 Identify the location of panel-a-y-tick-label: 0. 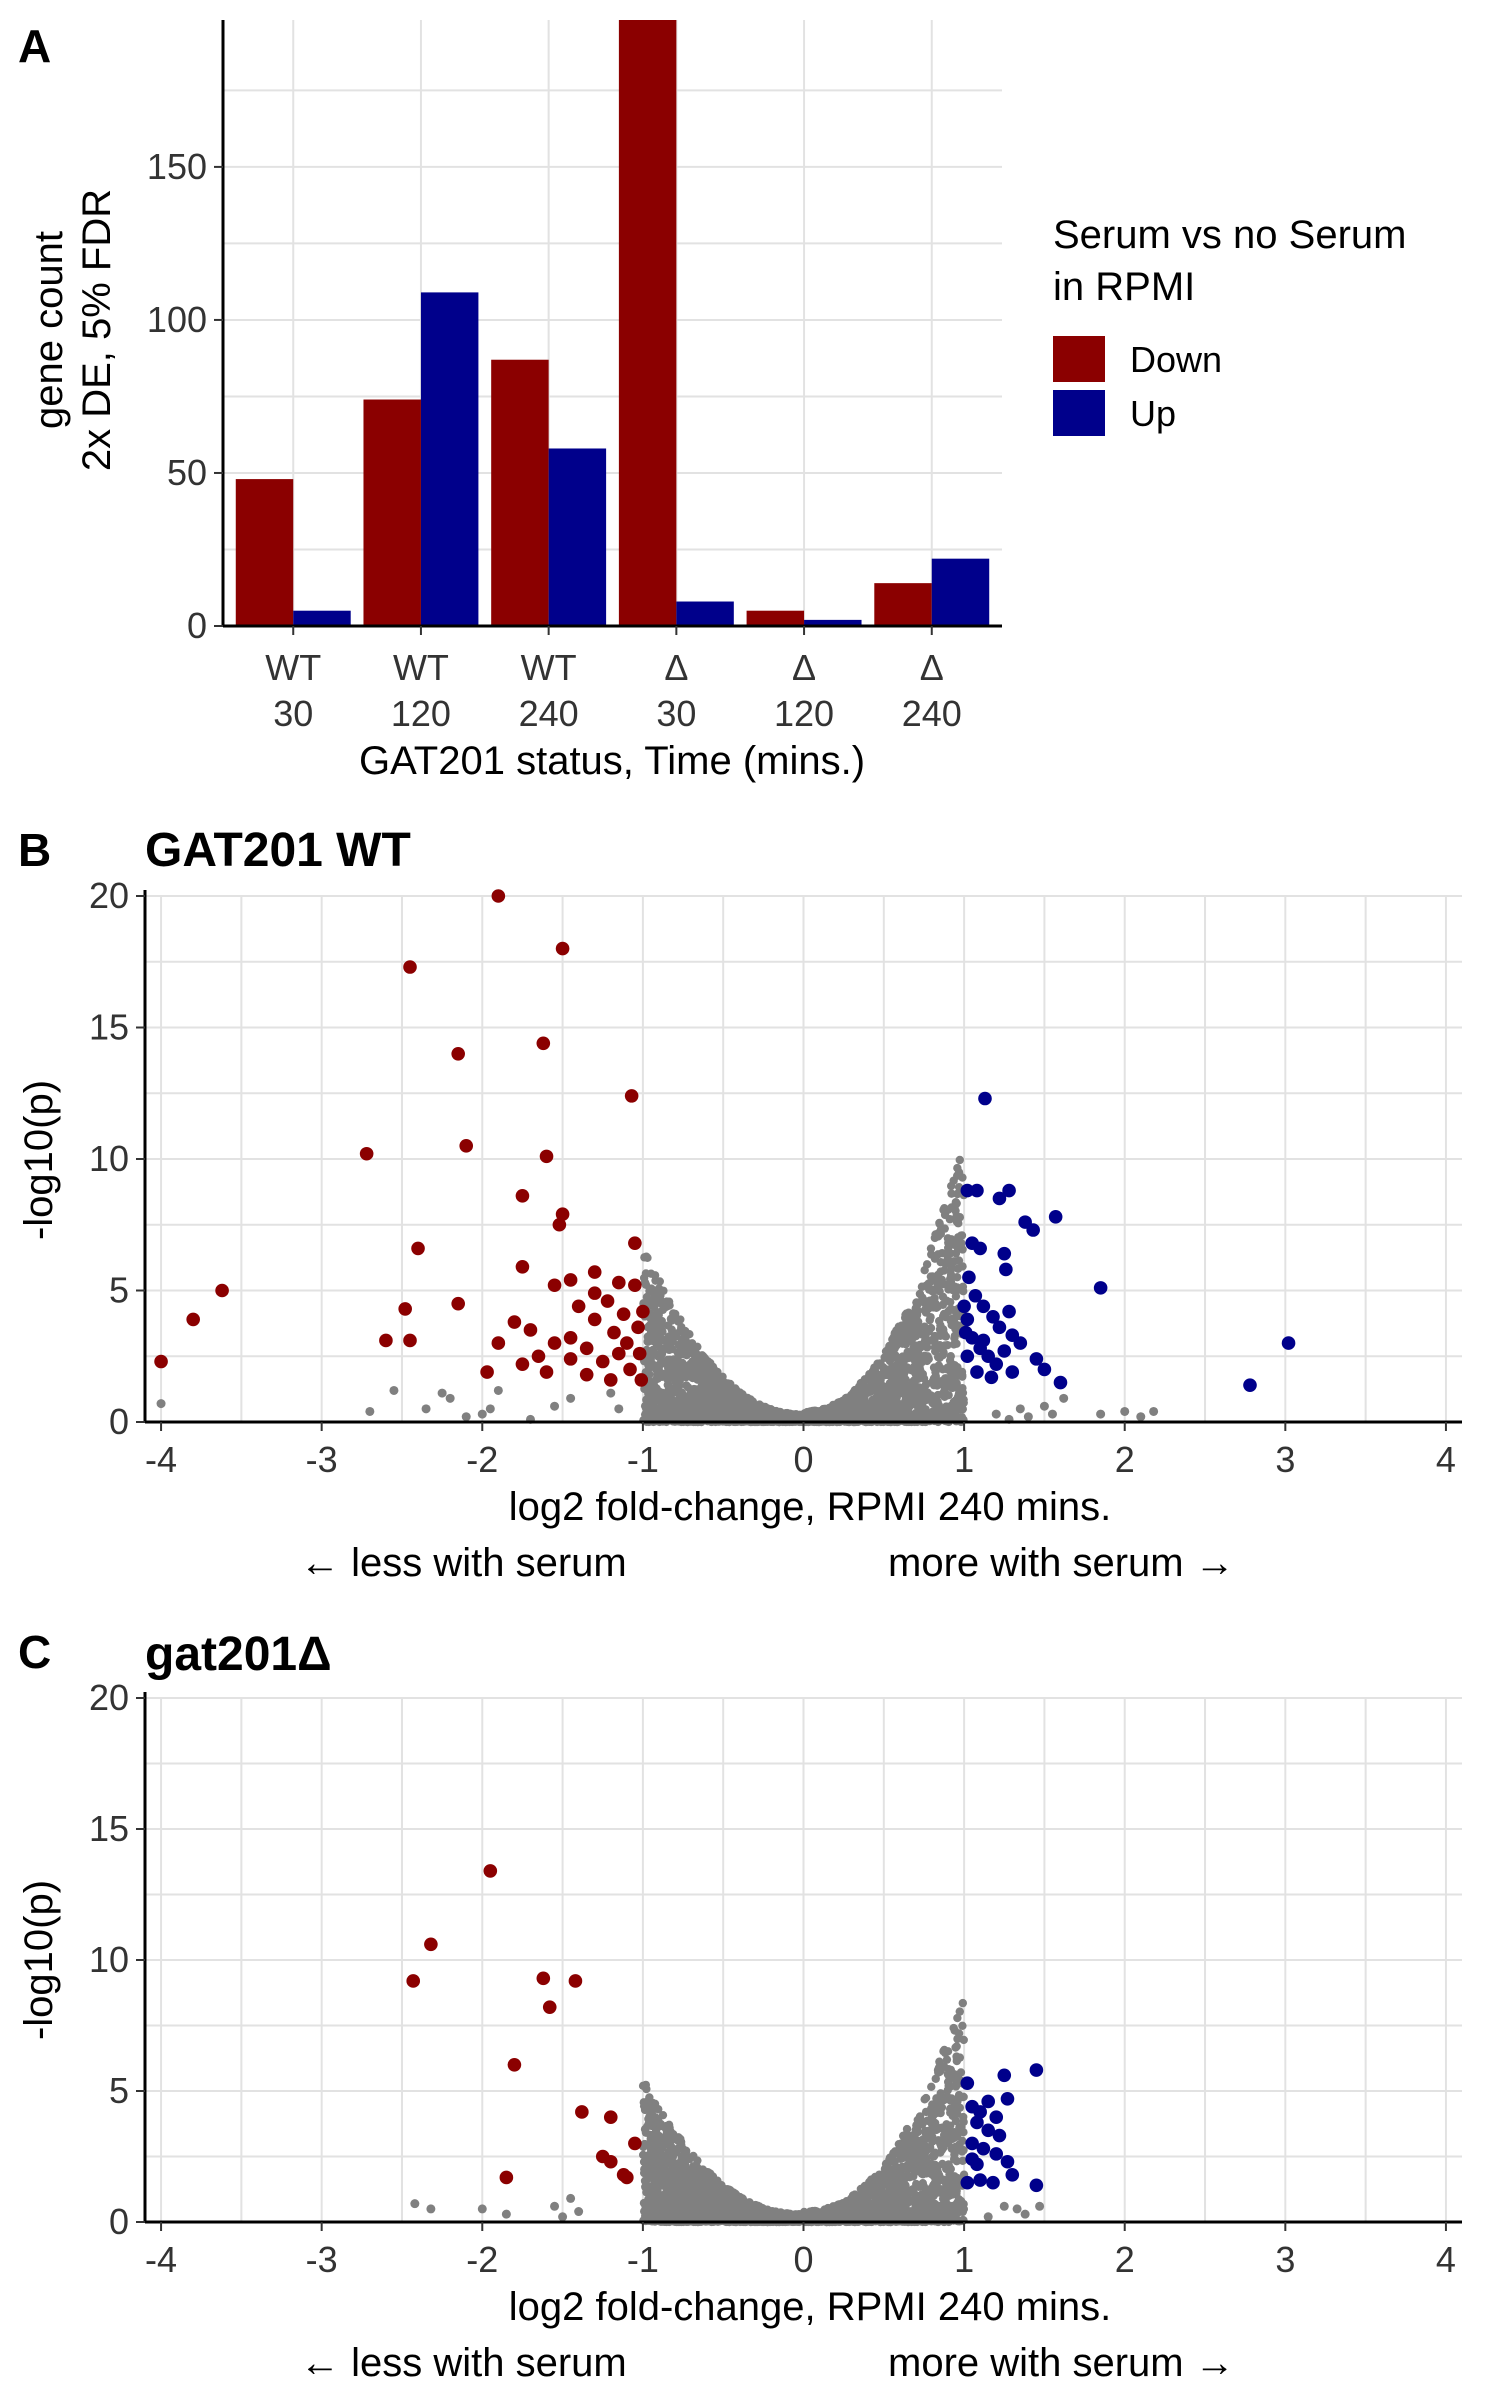
(197, 625).